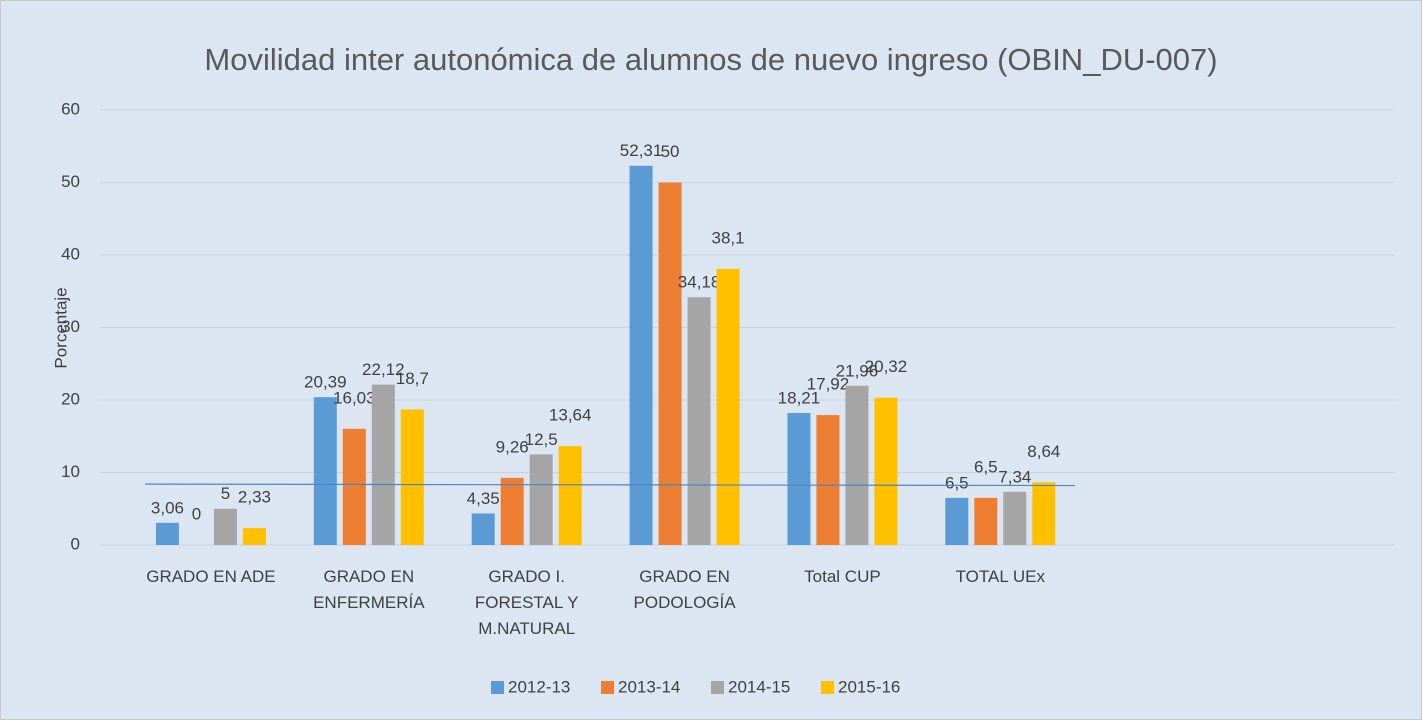 Image resolution: width=1422 pixels, height=720 pixels. Describe the element at coordinates (649, 686) in the screenshot. I see `legend-label: 2013-14` at that location.